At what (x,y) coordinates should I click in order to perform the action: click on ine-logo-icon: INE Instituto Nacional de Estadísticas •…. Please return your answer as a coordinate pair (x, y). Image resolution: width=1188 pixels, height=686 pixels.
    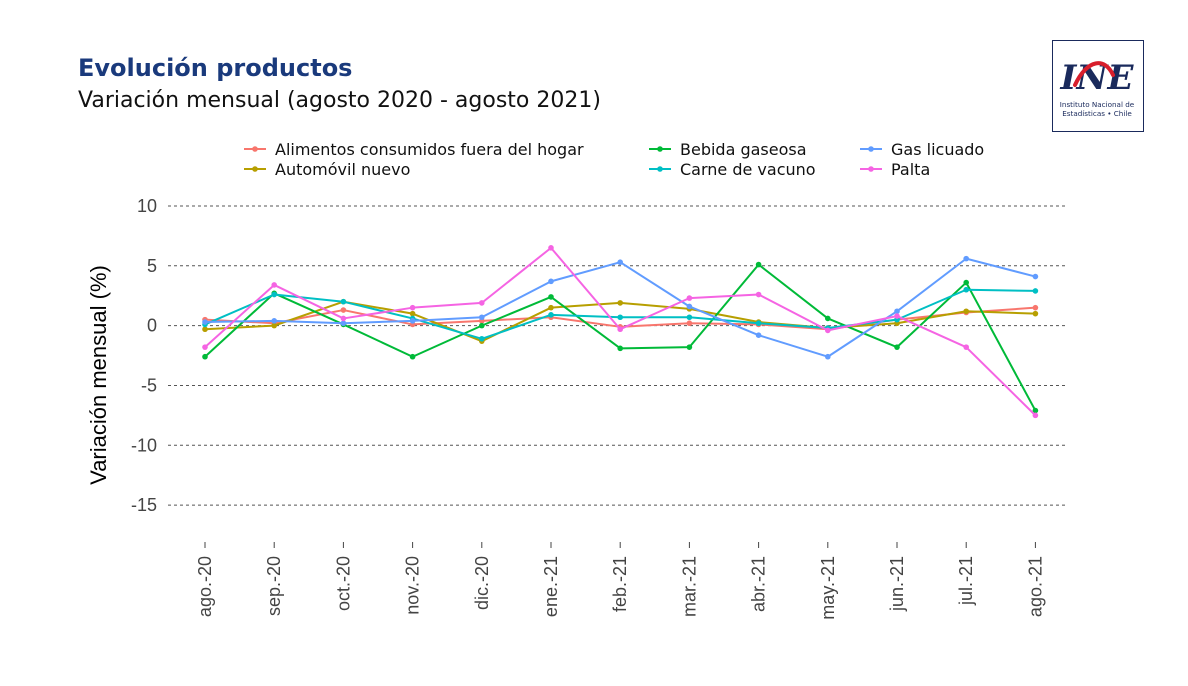
    Looking at the image, I should click on (1097, 88).